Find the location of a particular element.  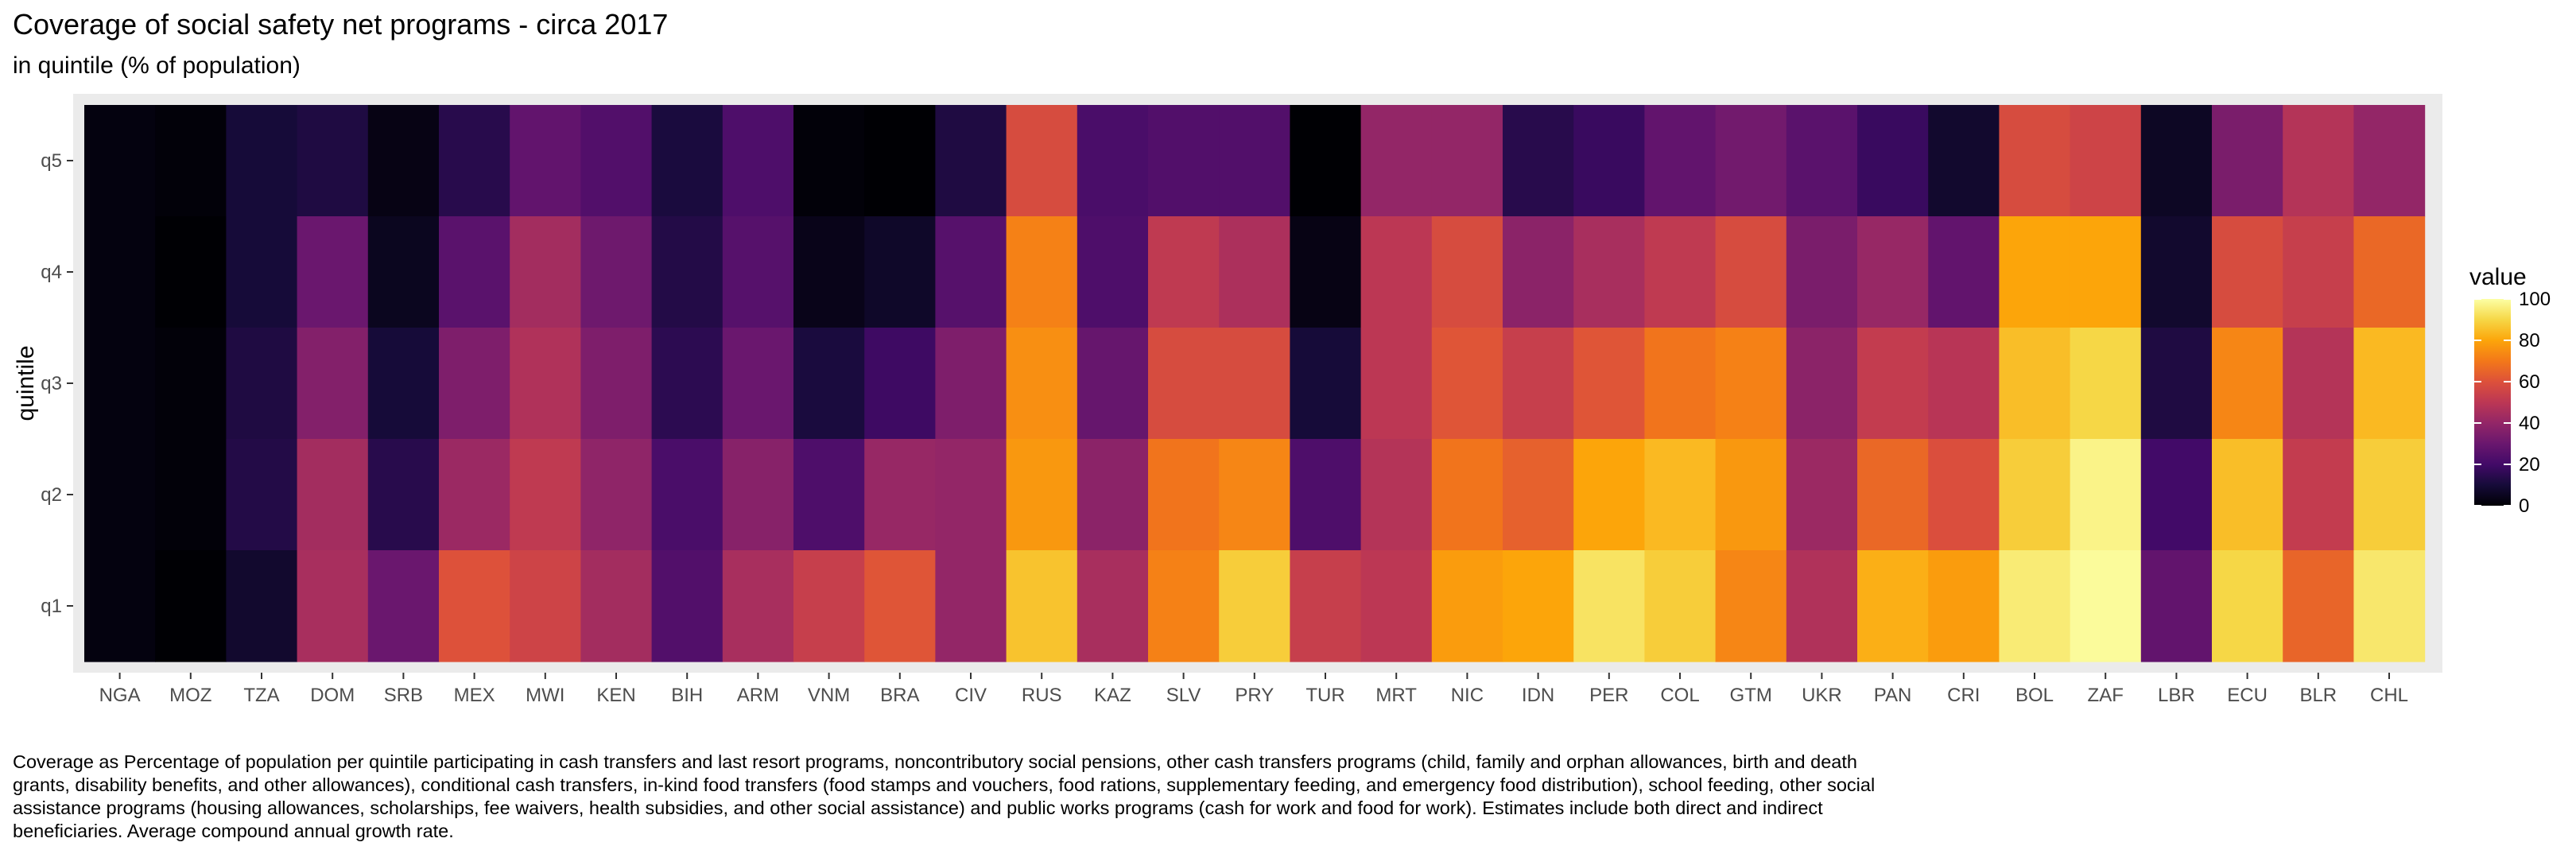

y-tick-label-q3: q3 is located at coordinates (52, 383).